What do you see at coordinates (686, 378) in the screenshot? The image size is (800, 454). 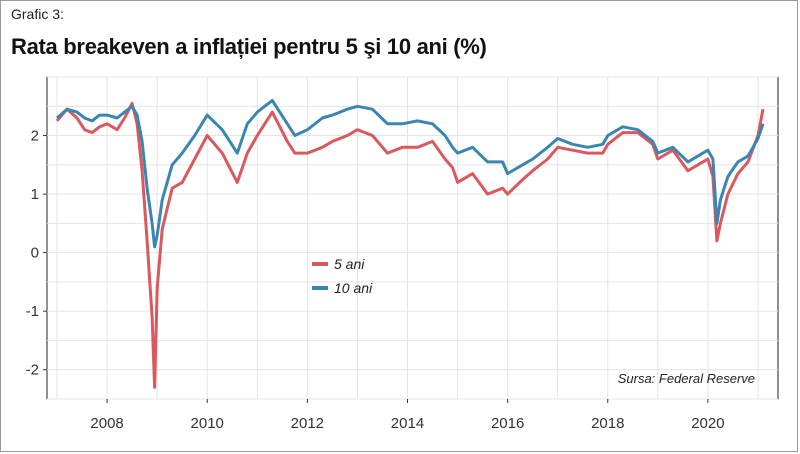 I see `source-note: Sursa: Federal Reserve` at bounding box center [686, 378].